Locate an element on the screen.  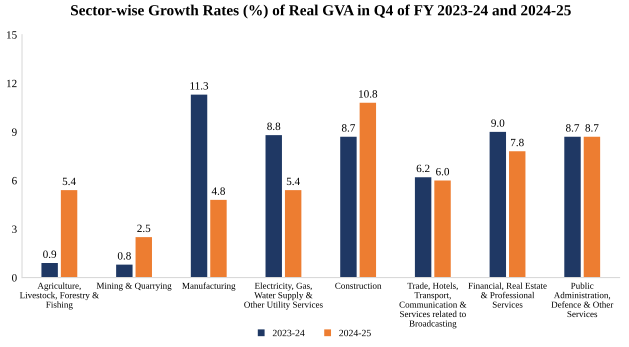
x-tick-label: Manufacturing is located at coordinates (209, 286).